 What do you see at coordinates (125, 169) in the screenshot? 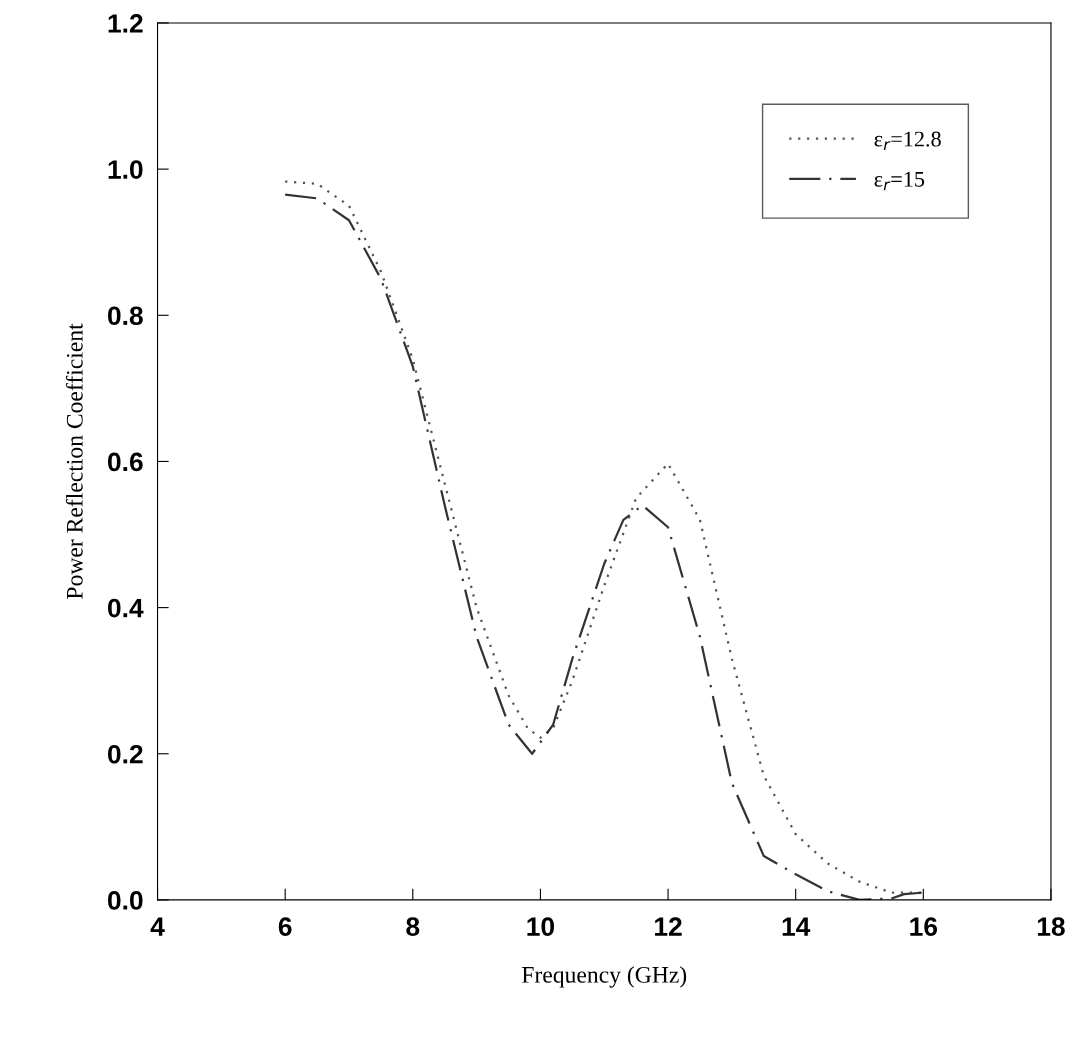
I see `y-tick-label: 1.0` at bounding box center [125, 169].